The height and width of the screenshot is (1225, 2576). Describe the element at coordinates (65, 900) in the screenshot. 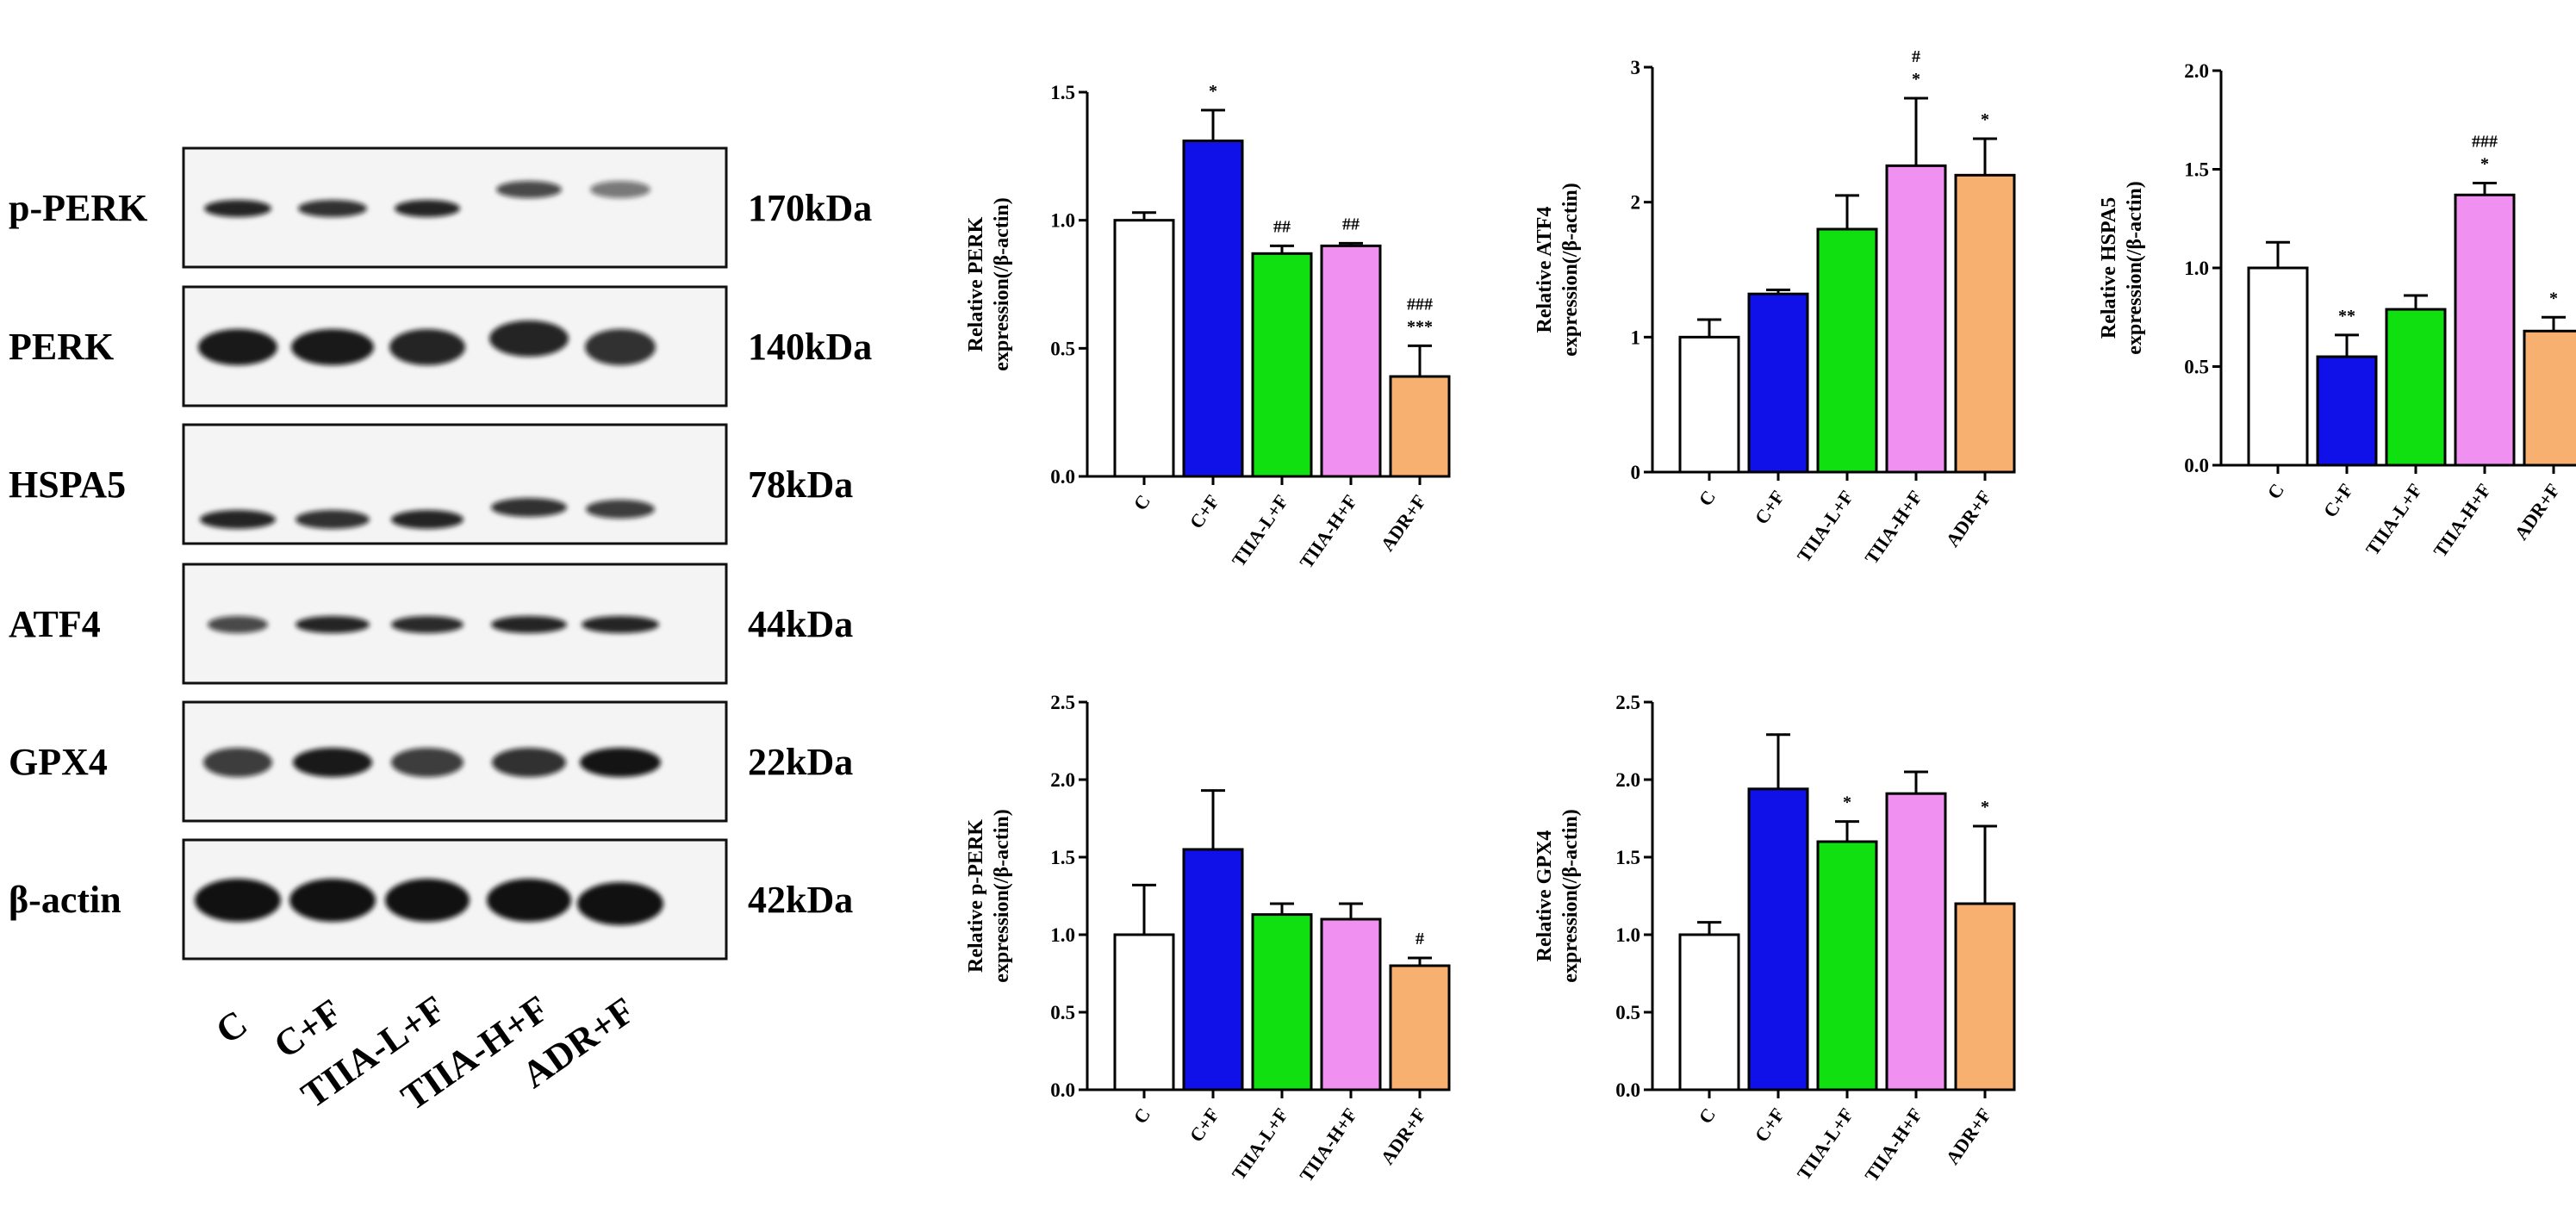

I see `protein-label: β-actin` at that location.